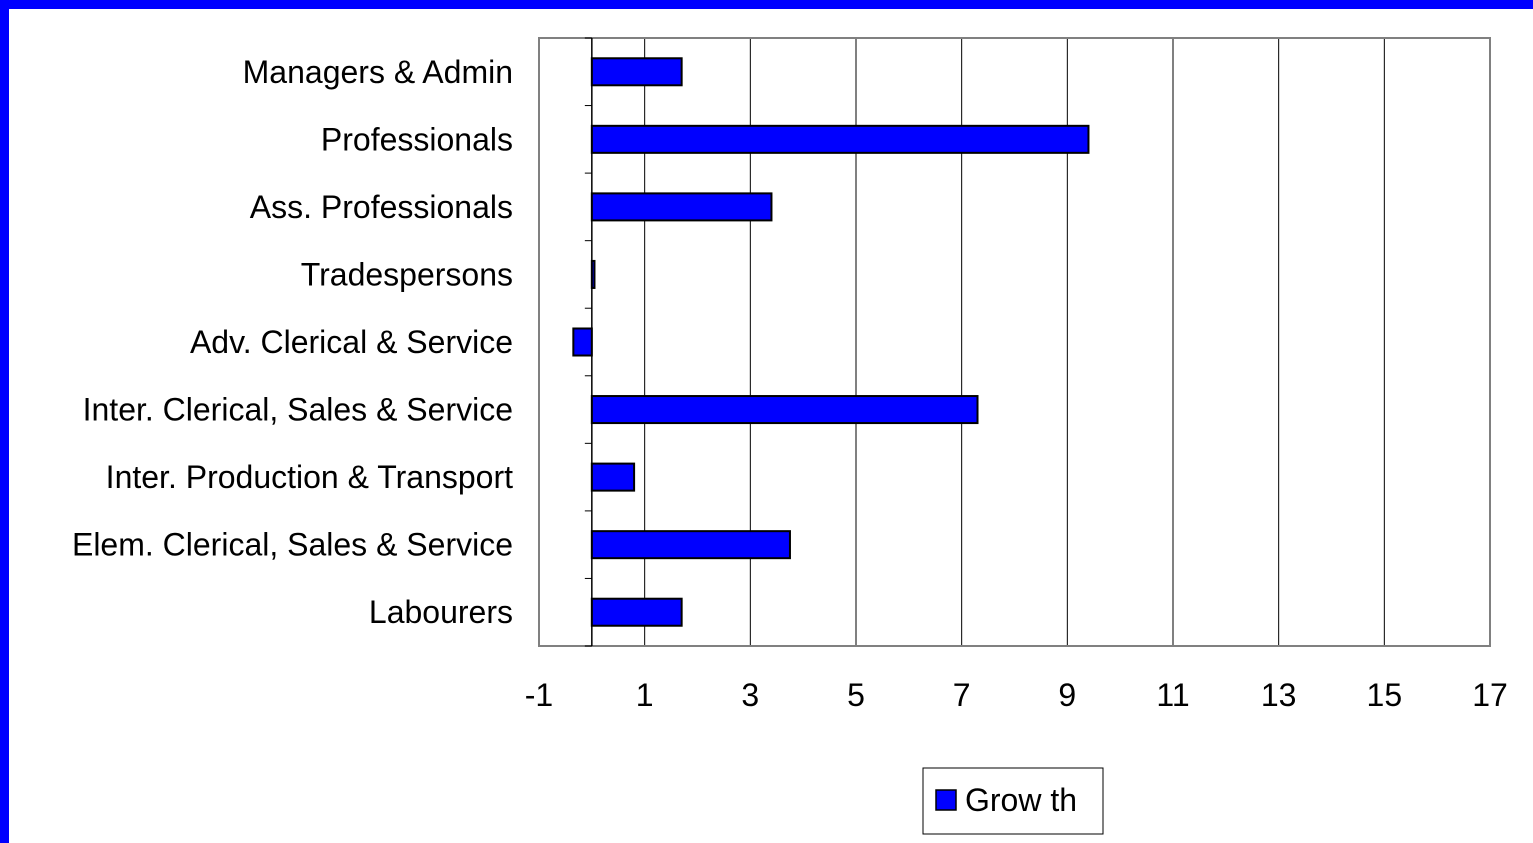  Describe the element at coordinates (378, 72) in the screenshot. I see `category-label: Managers & Admin` at that location.